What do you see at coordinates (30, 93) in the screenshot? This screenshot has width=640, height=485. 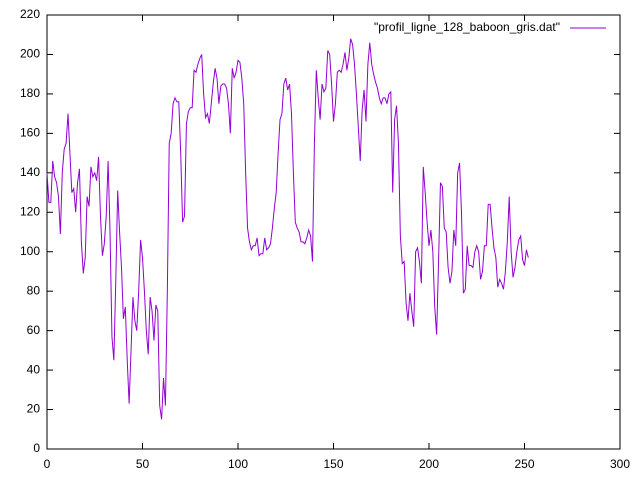 I see `y-tick-label: 180` at bounding box center [30, 93].